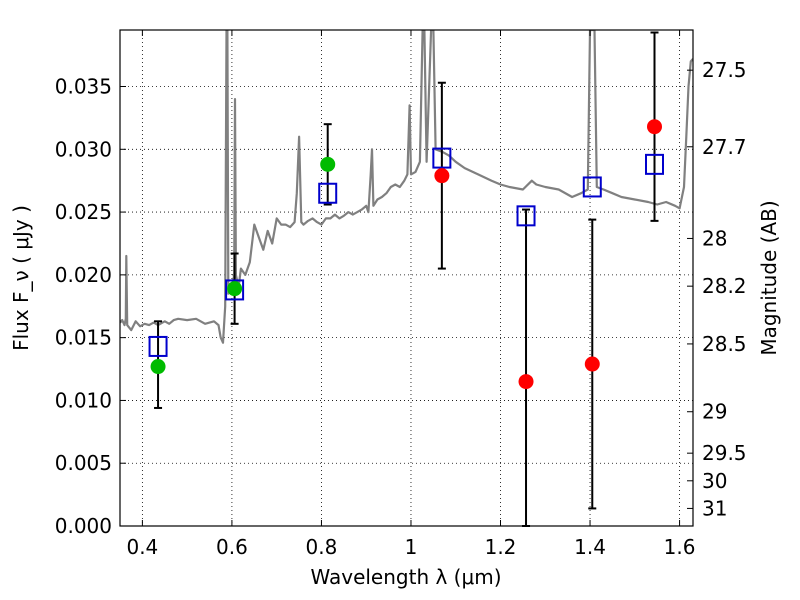 The width and height of the screenshot is (800, 600). I want to click on right-axis-label: Magnitude (AB), so click(769, 277).